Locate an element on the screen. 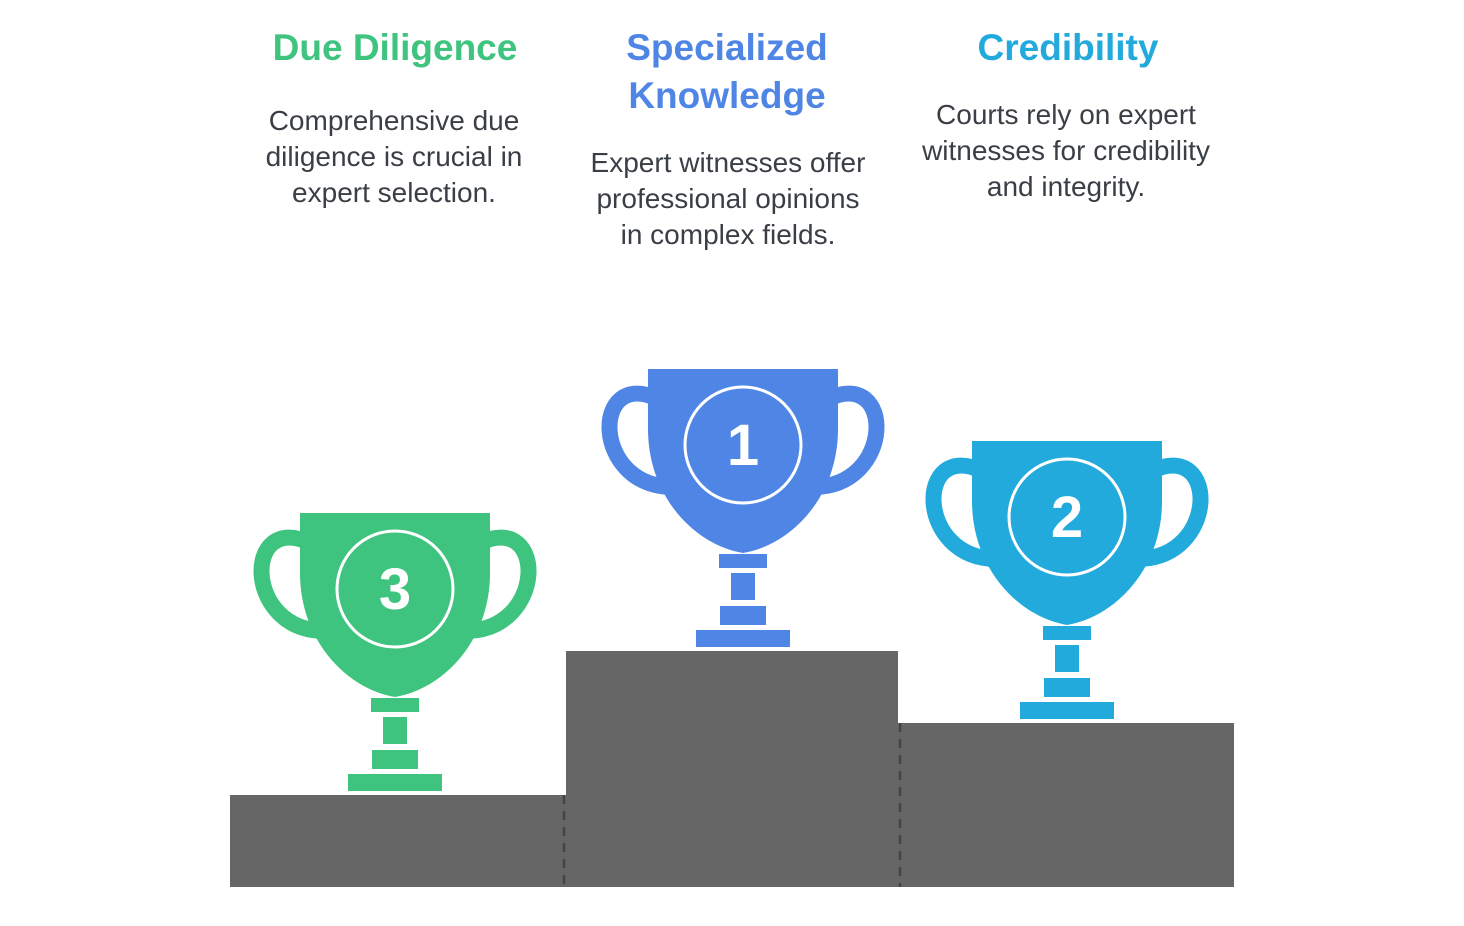 This screenshot has width=1464, height=926. trophy-icon: 3 is located at coordinates (394, 652).